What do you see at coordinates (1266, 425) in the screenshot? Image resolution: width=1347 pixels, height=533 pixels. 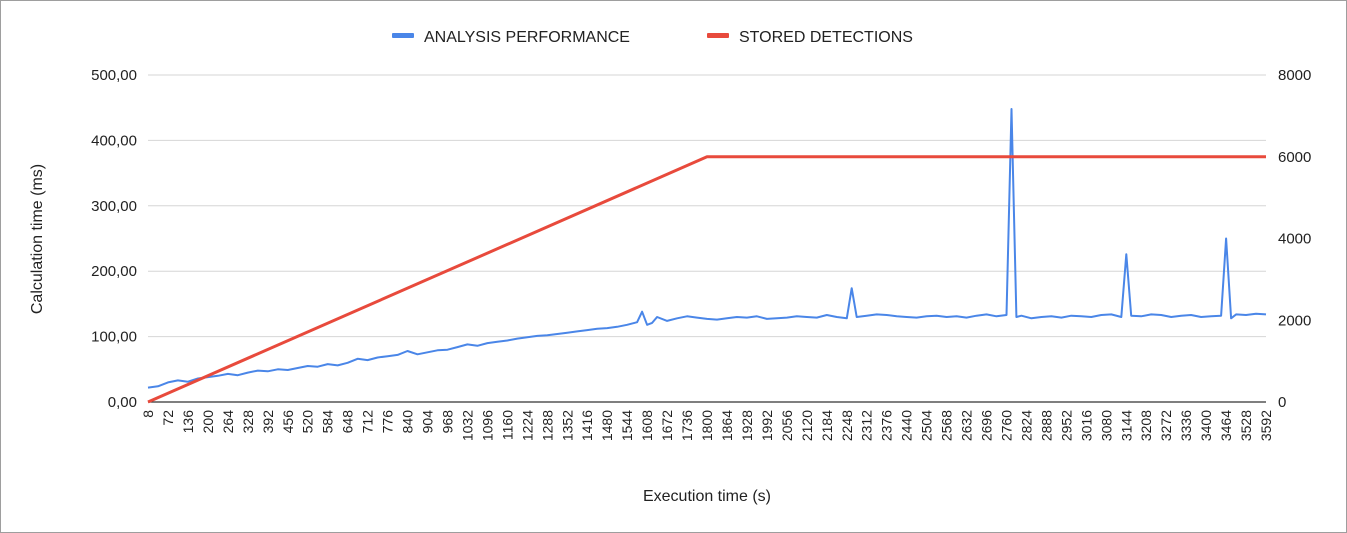 I see `x-tick-label: 3592` at bounding box center [1266, 425].